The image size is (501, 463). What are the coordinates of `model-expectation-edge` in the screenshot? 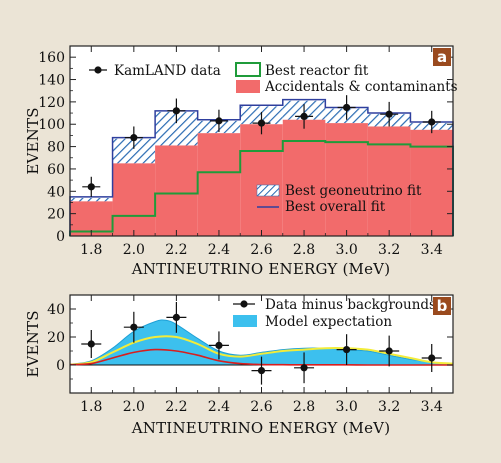 It's located at (261, 342).